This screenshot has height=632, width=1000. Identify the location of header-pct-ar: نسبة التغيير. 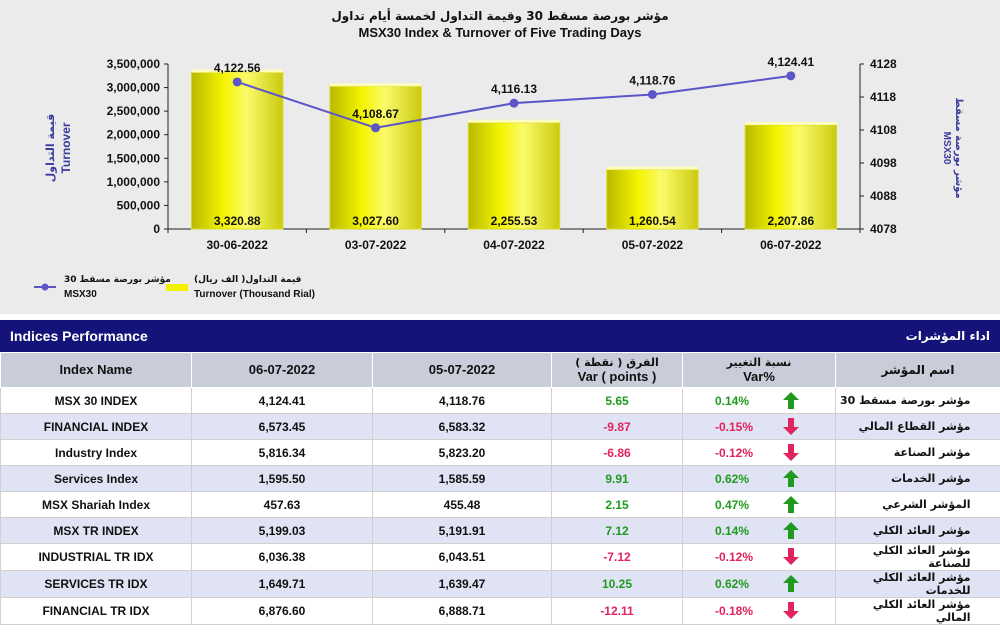
(759, 362).